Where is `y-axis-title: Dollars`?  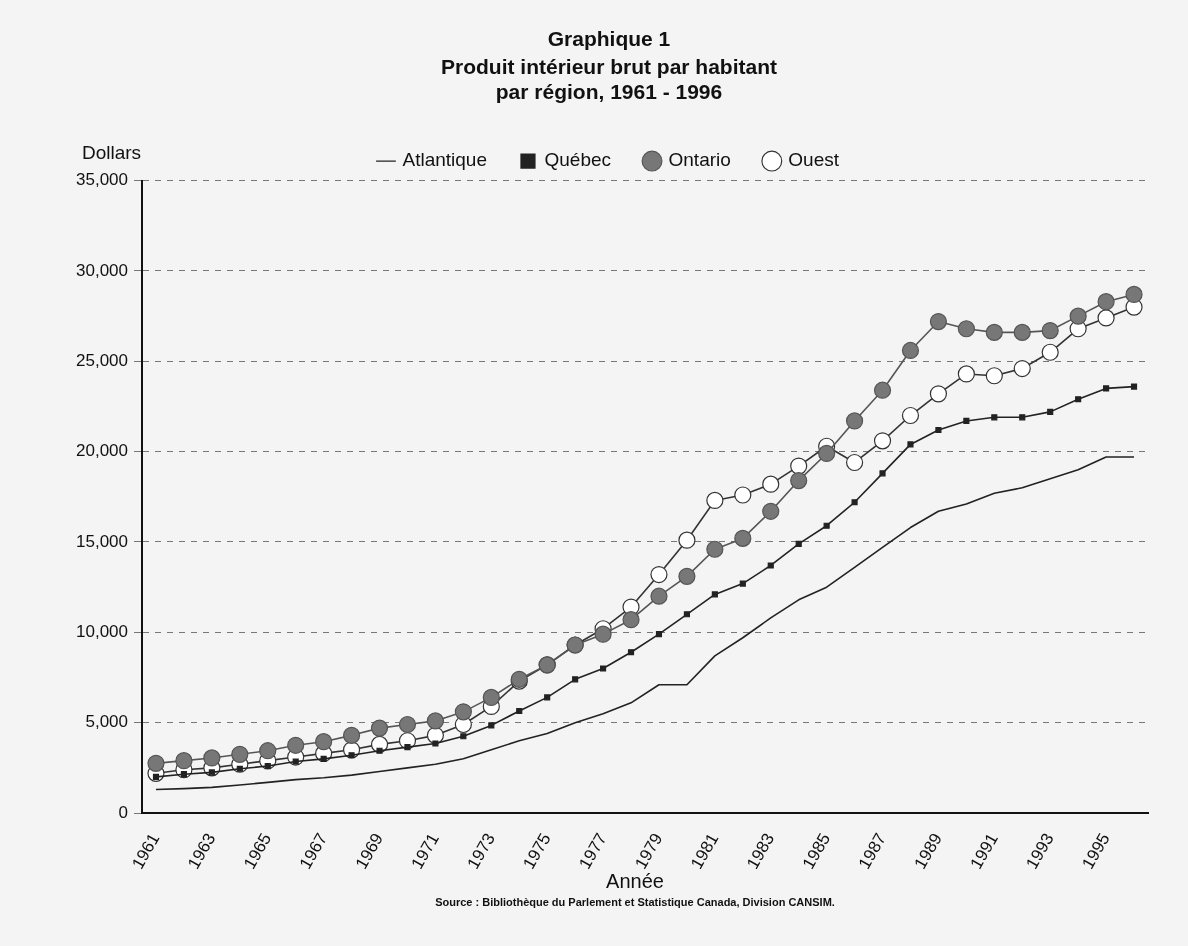 y-axis-title: Dollars is located at coordinates (112, 152).